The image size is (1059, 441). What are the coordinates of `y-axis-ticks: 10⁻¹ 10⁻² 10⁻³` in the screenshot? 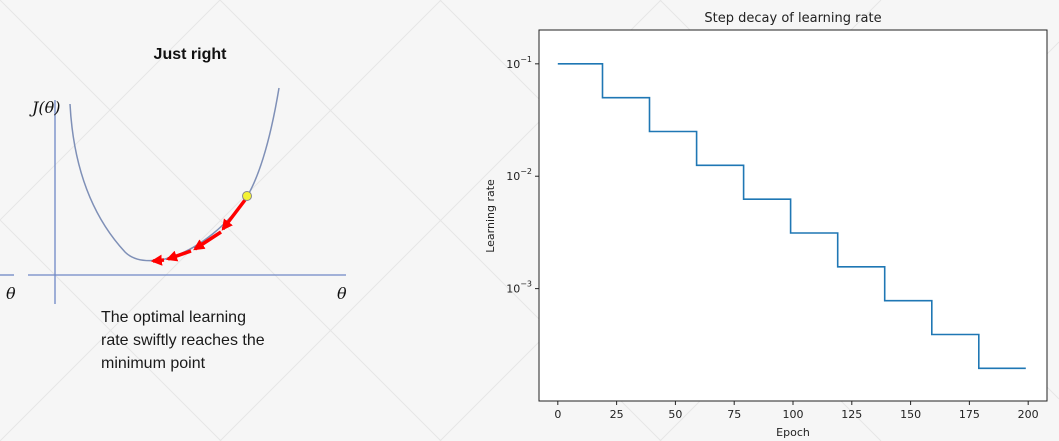 It's located at (522, 175).